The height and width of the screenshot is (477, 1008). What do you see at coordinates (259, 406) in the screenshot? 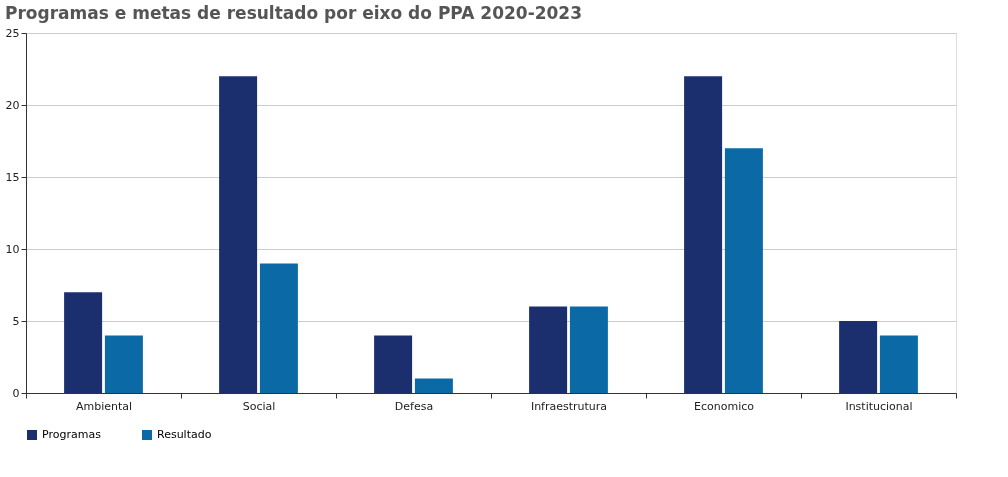
I see `x-tick-label: Social` at bounding box center [259, 406].